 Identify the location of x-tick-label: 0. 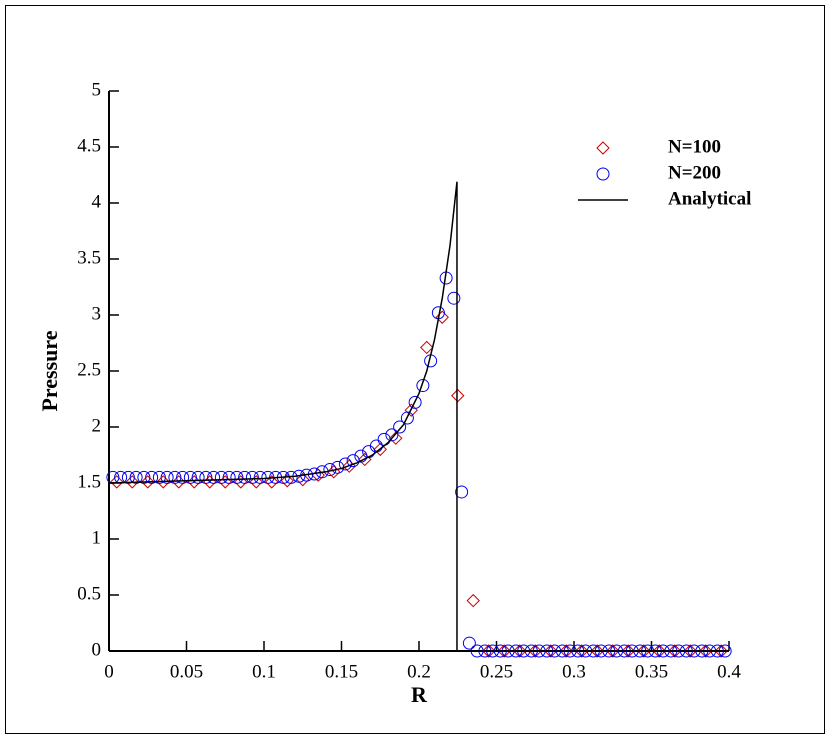
(109, 671).